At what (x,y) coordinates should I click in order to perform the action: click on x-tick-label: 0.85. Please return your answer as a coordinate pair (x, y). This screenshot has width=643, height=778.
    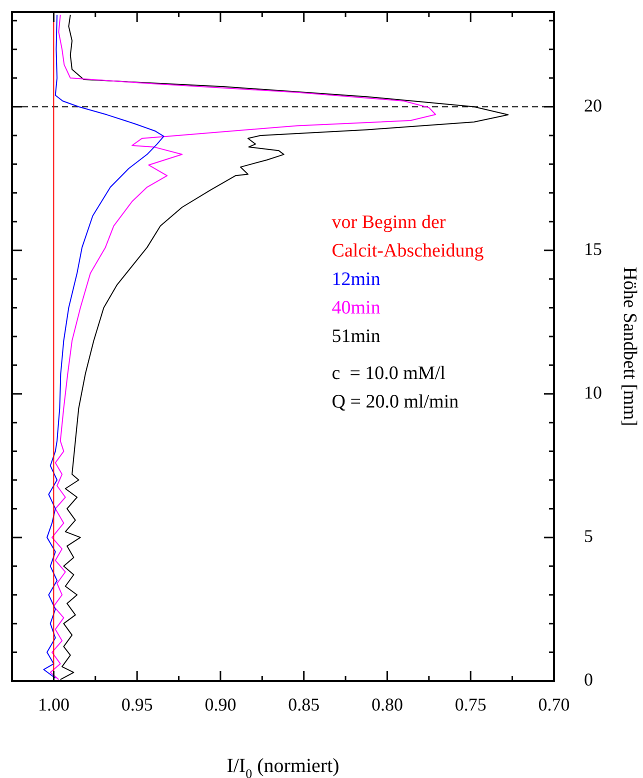
    Looking at the image, I should click on (304, 704).